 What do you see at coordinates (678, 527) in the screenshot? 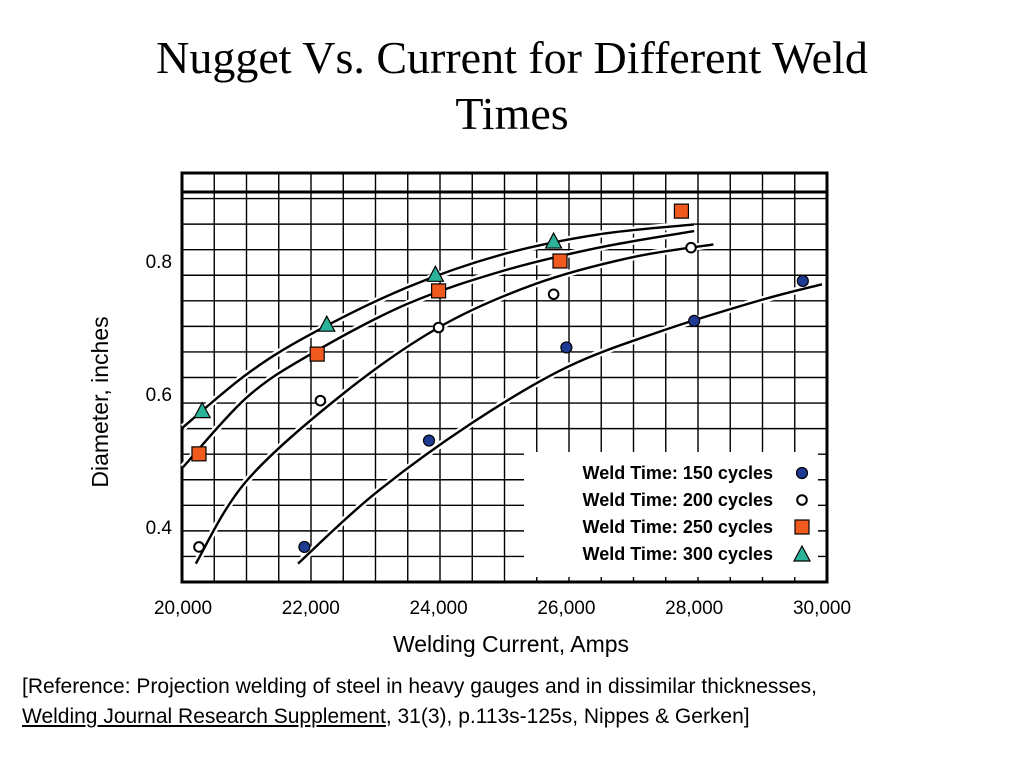
I see `legend-label-series-3: Weld Time: 250 cycles` at bounding box center [678, 527].